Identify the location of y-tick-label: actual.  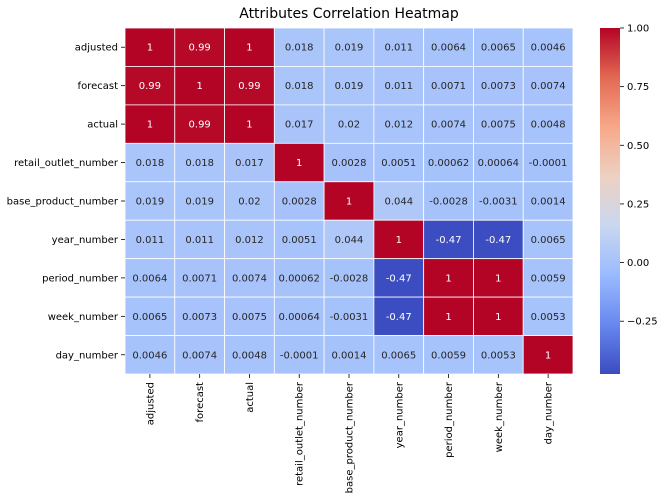
(102, 125).